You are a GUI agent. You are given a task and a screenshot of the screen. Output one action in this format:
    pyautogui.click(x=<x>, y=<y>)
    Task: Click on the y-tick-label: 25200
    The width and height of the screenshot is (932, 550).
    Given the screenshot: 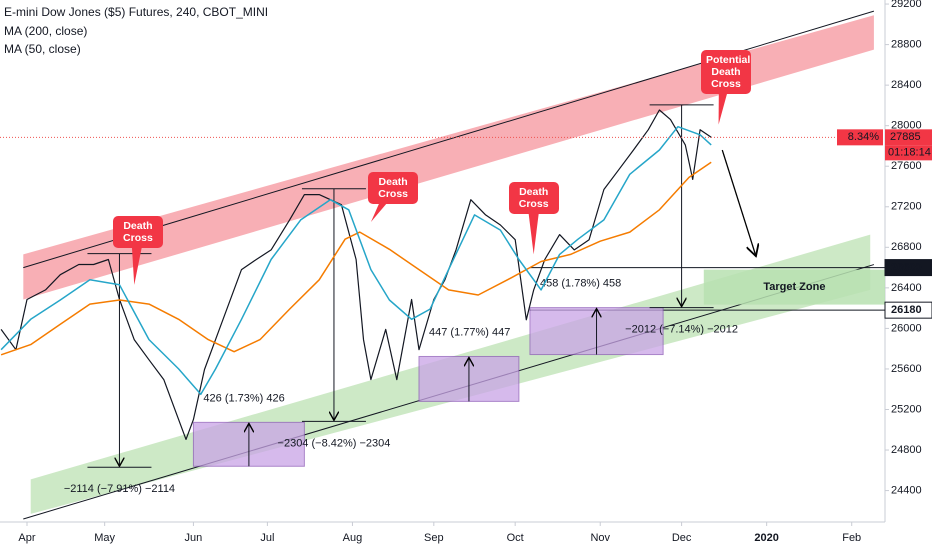 What is the action you would take?
    pyautogui.click(x=906, y=409)
    